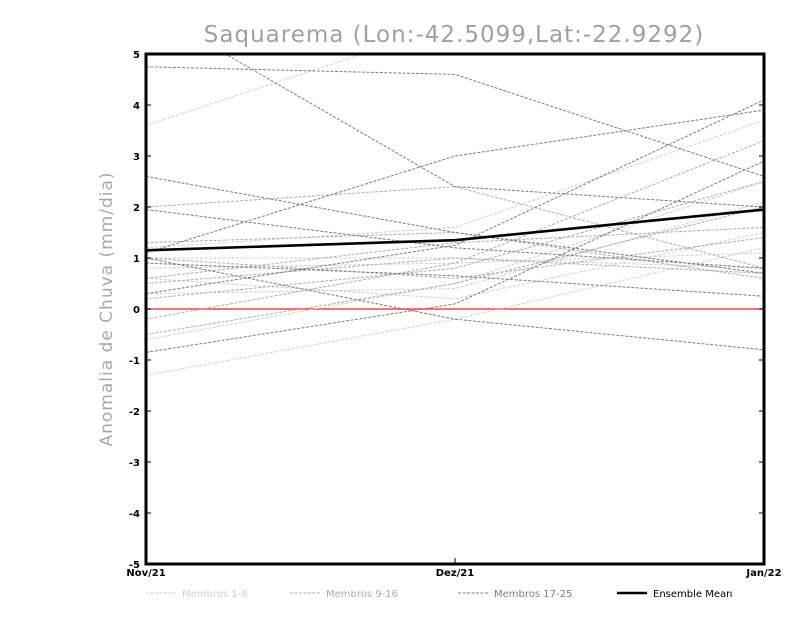 The image size is (800, 618). What do you see at coordinates (145, 573) in the screenshot?
I see `x-tick-label: Nov/21` at bounding box center [145, 573].